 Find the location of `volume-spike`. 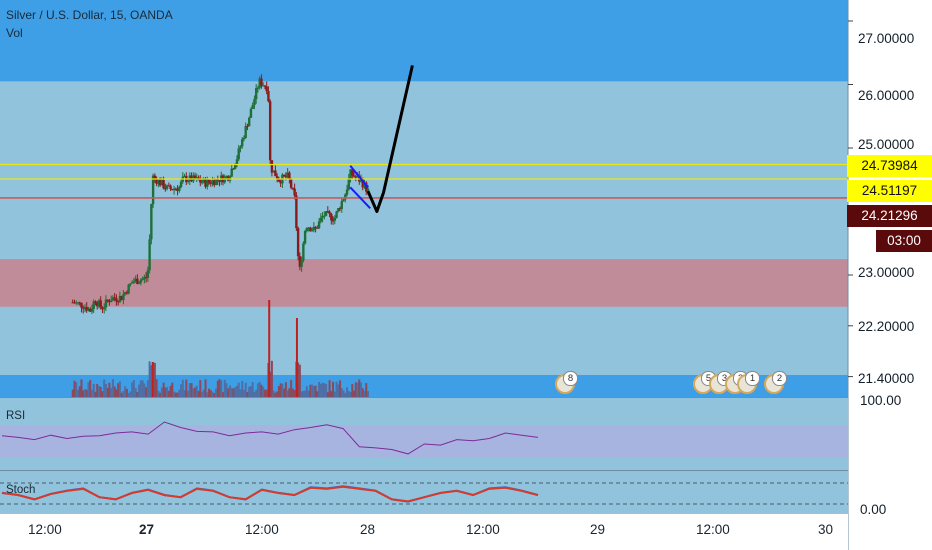

volume-spike is located at coordinates (296, 357).